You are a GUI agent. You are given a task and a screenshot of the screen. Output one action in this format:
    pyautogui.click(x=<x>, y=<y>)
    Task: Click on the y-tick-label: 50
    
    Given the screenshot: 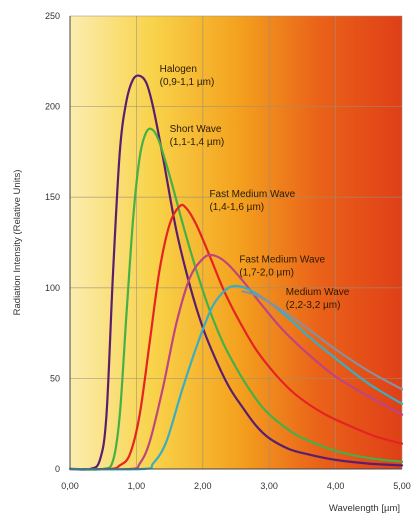 What is the action you would take?
    pyautogui.click(x=55, y=378)
    